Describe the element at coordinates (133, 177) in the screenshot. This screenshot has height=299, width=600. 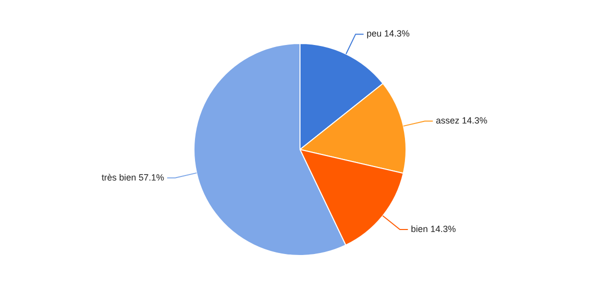
I see `slice-label: très bien 57.1%` at that location.